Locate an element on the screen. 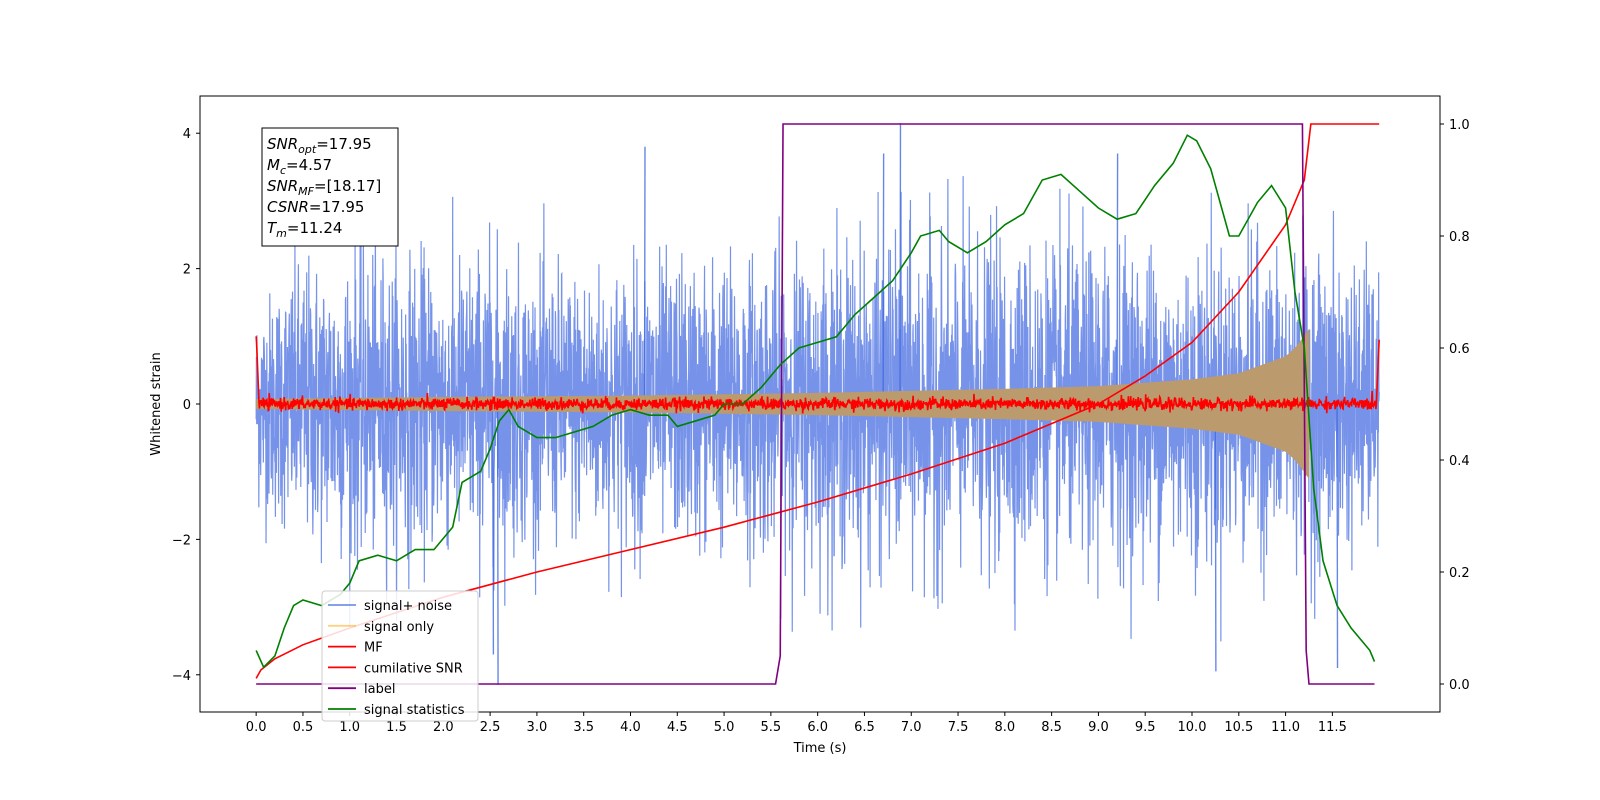 The height and width of the screenshot is (800, 1600). x-tick-label: 2.0 is located at coordinates (443, 727).